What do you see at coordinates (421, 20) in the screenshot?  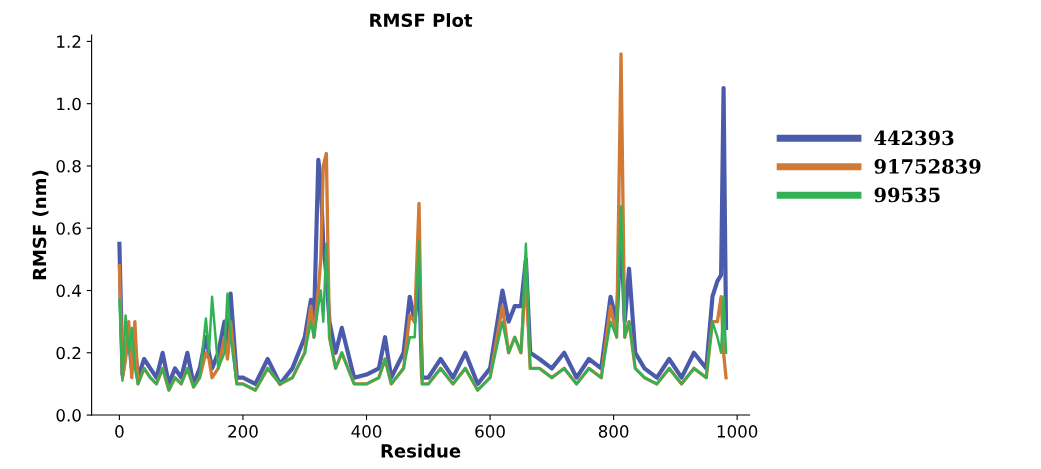 I see `chart-title: RMSF Plot` at bounding box center [421, 20].